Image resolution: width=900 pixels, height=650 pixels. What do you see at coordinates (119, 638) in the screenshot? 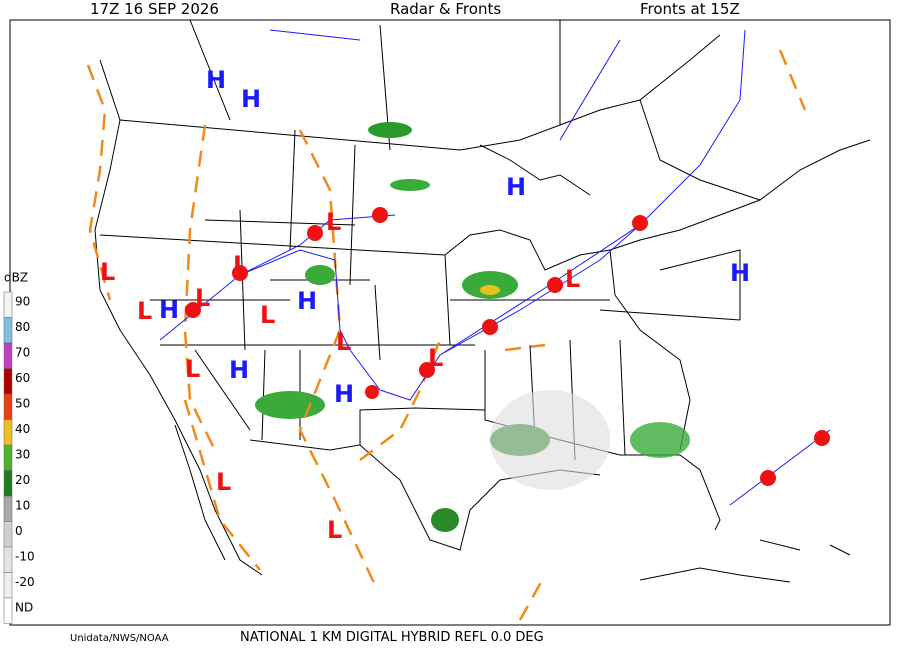
I see `footer-credit: Unidata/NWS/NOAA` at bounding box center [119, 638].